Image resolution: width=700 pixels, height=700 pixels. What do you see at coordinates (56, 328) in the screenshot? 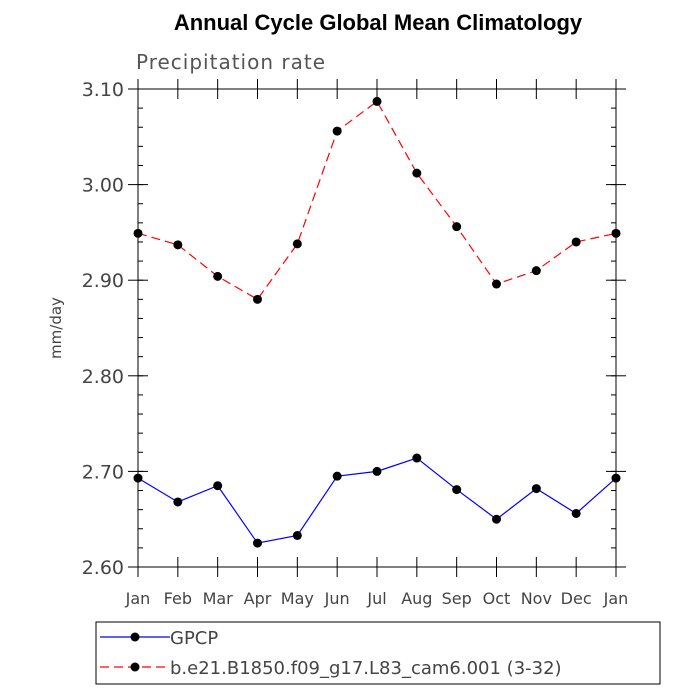
I see `y-axis-label: mm/day` at bounding box center [56, 328].